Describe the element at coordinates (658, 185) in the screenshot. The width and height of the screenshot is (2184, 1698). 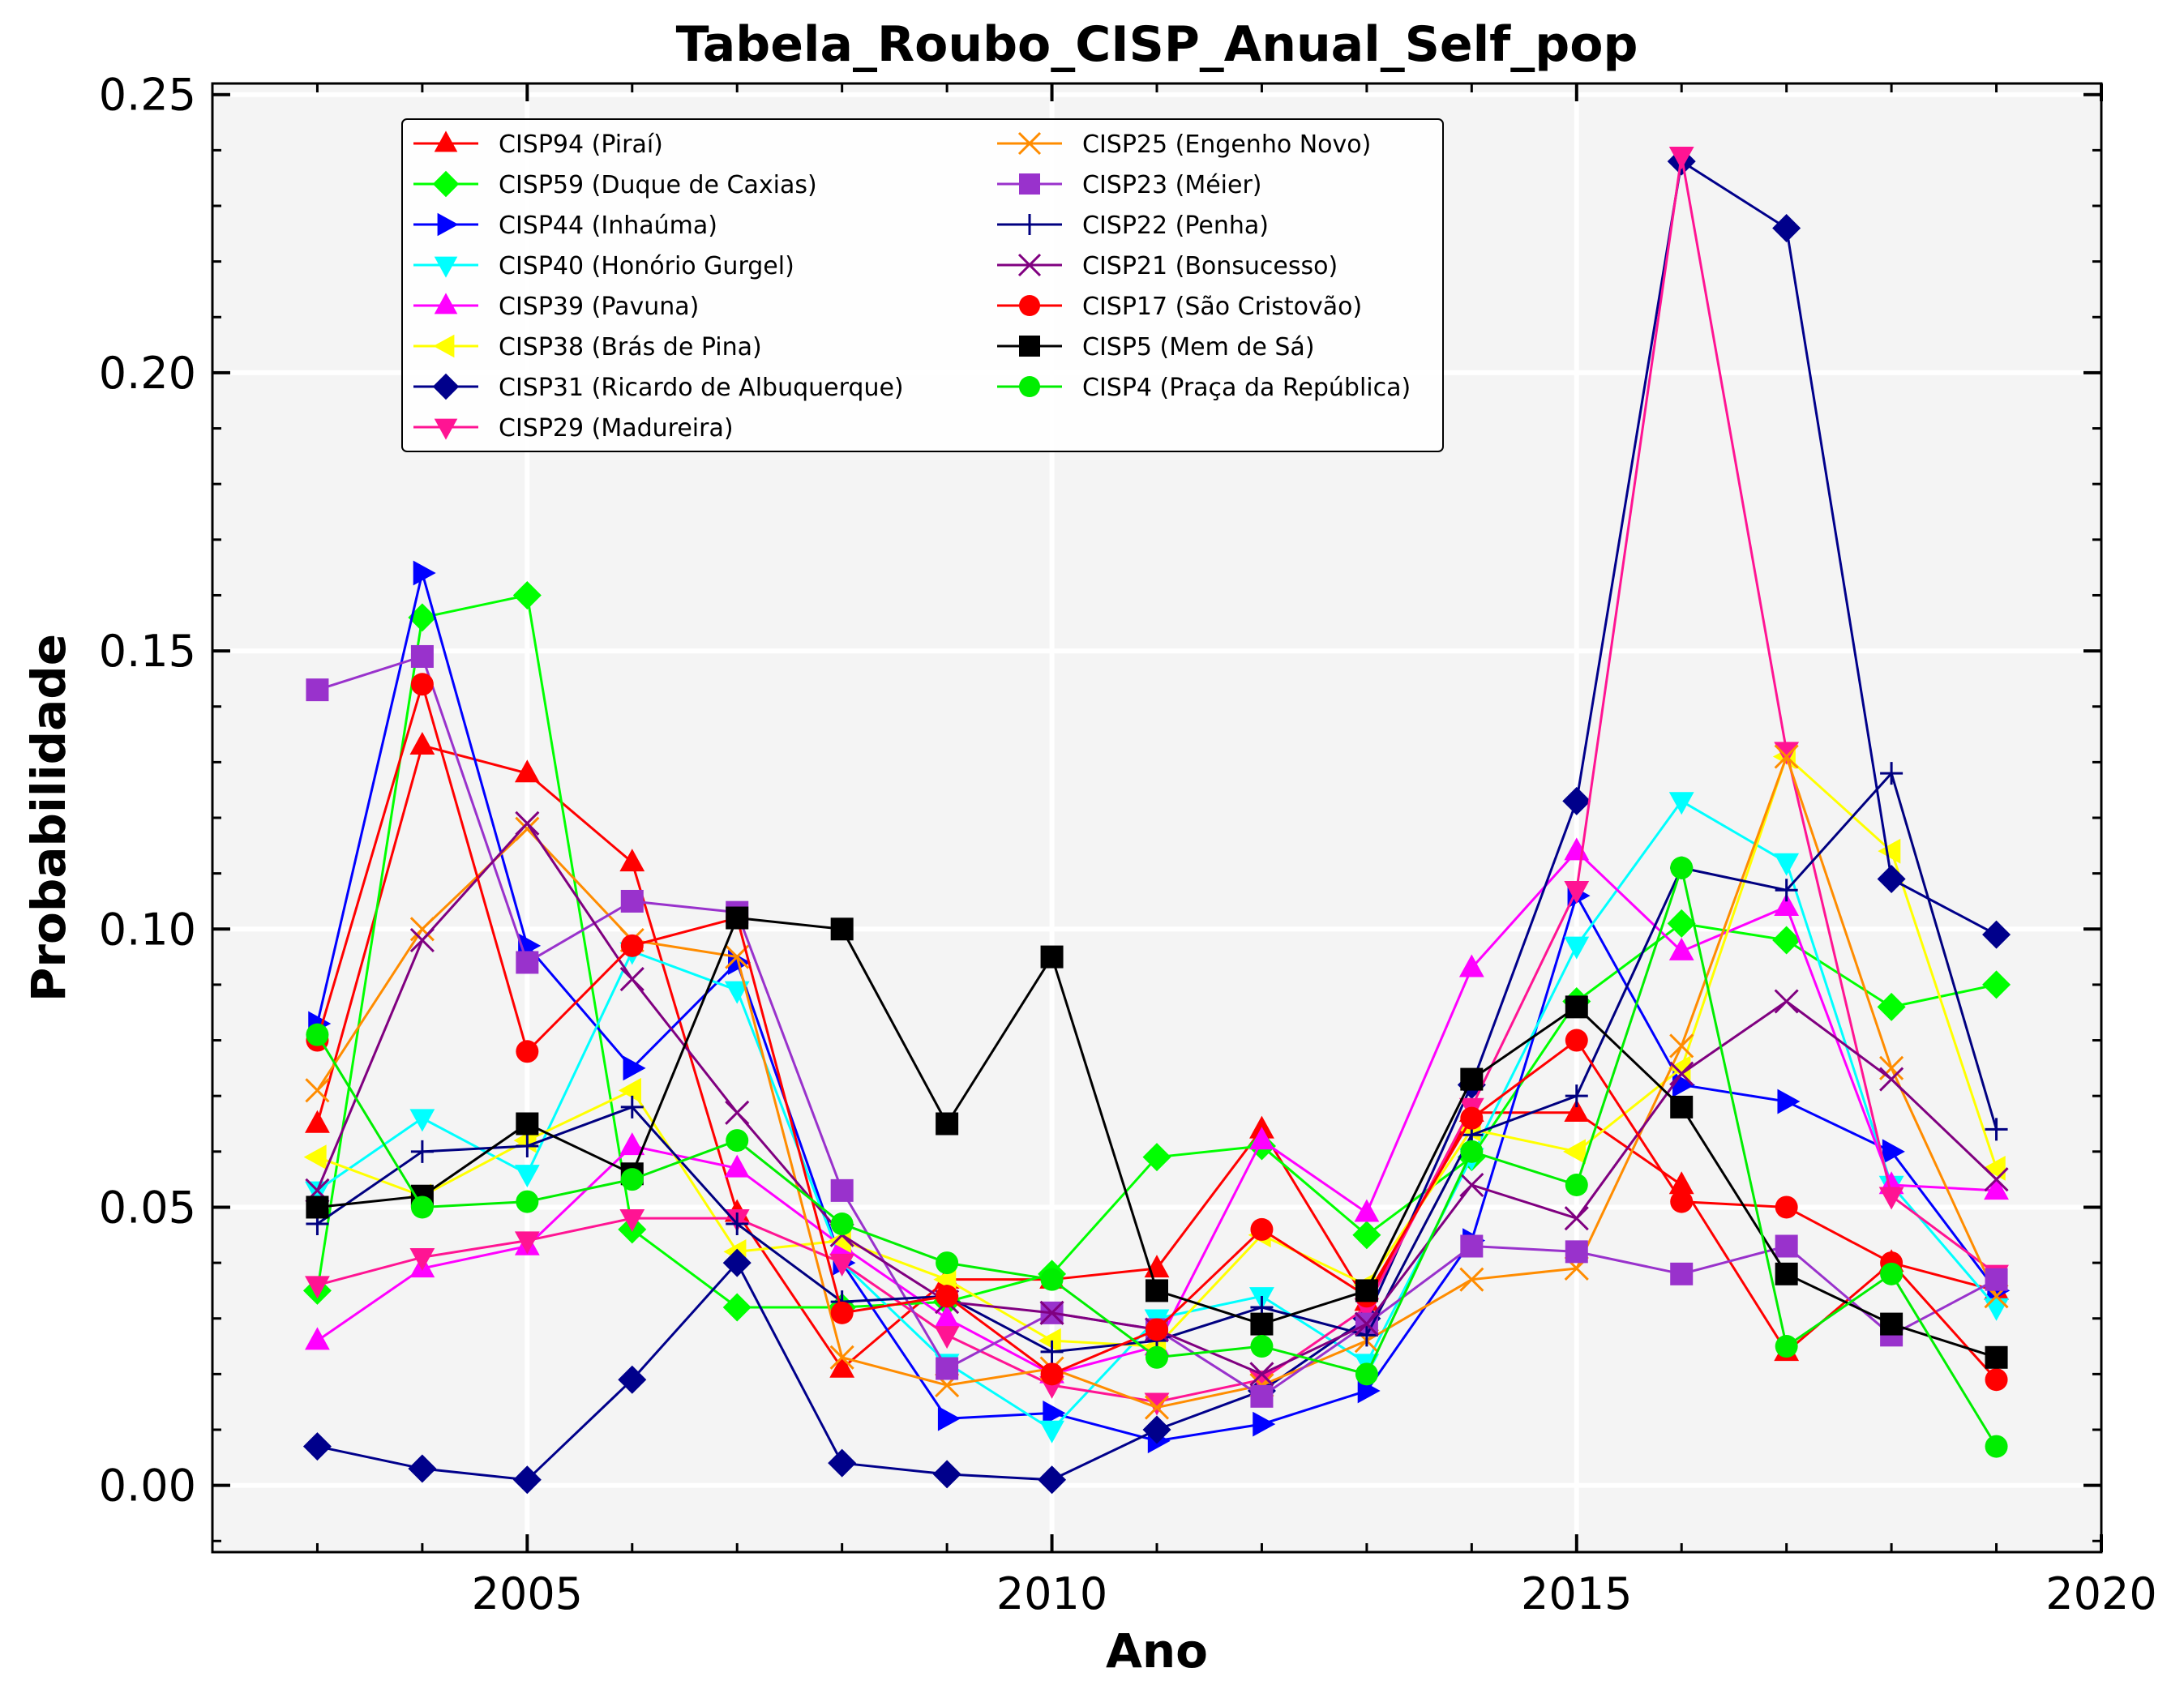
I see `legend-label: CISP59 (Duque de Caxias)` at that location.